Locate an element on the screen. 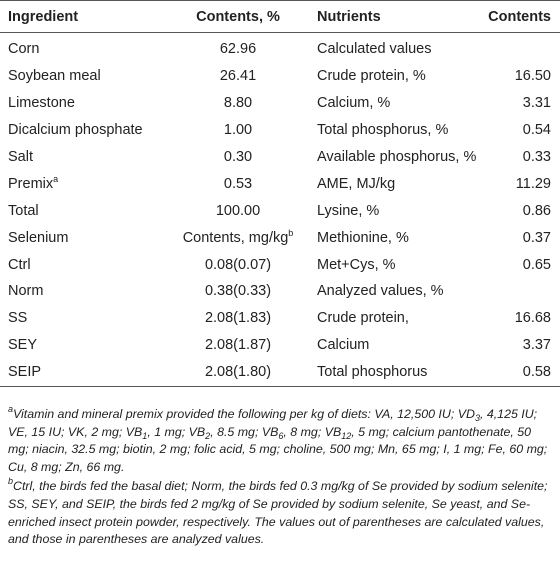  table-cell: Total phosphorus, % is located at coordinates (392, 130).